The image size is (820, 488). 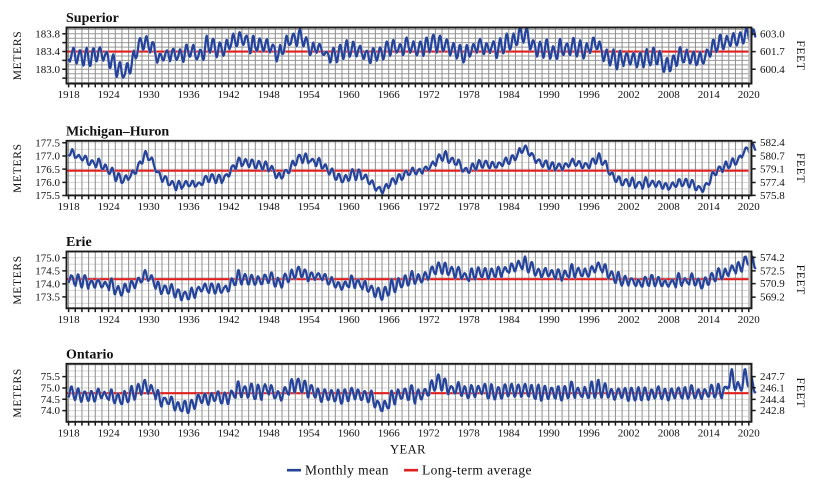 What do you see at coordinates (772, 52) in the screenshot?
I see `svg-text: 601.7` at bounding box center [772, 52].